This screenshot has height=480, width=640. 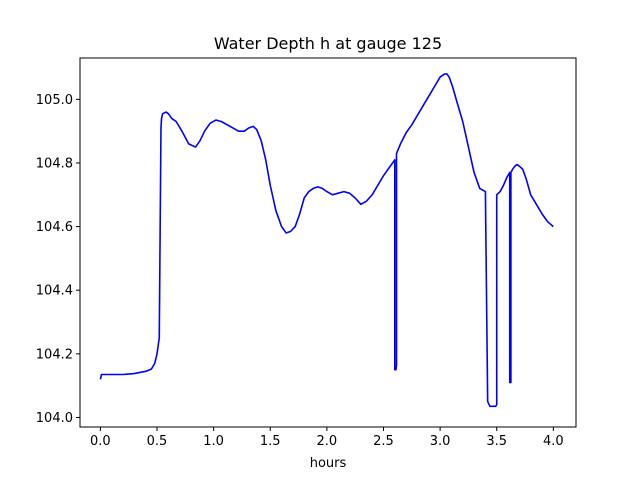 What do you see at coordinates (157, 441) in the screenshot?
I see `x-tick-label: 0.5` at bounding box center [157, 441].